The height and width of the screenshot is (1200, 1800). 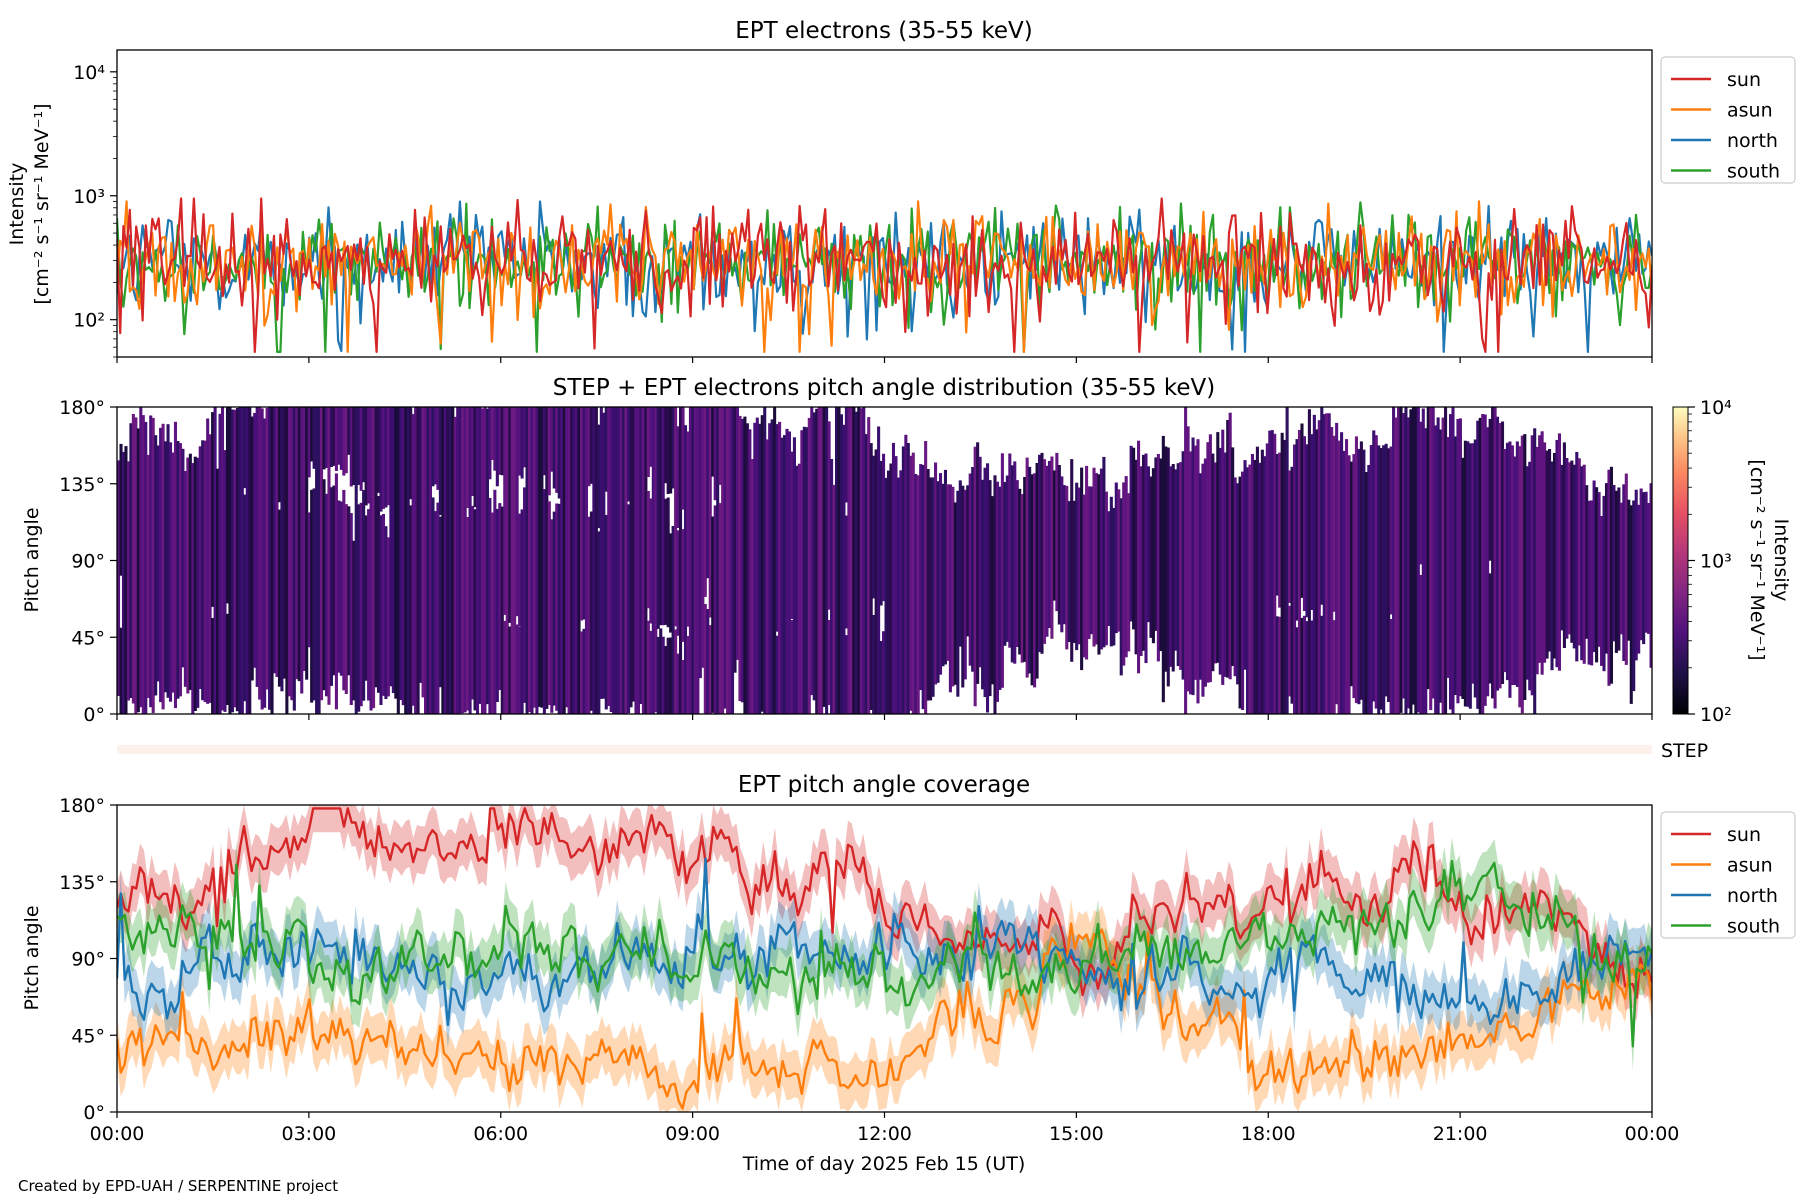 I want to click on y-tick-label: 180°, so click(x=82, y=806).